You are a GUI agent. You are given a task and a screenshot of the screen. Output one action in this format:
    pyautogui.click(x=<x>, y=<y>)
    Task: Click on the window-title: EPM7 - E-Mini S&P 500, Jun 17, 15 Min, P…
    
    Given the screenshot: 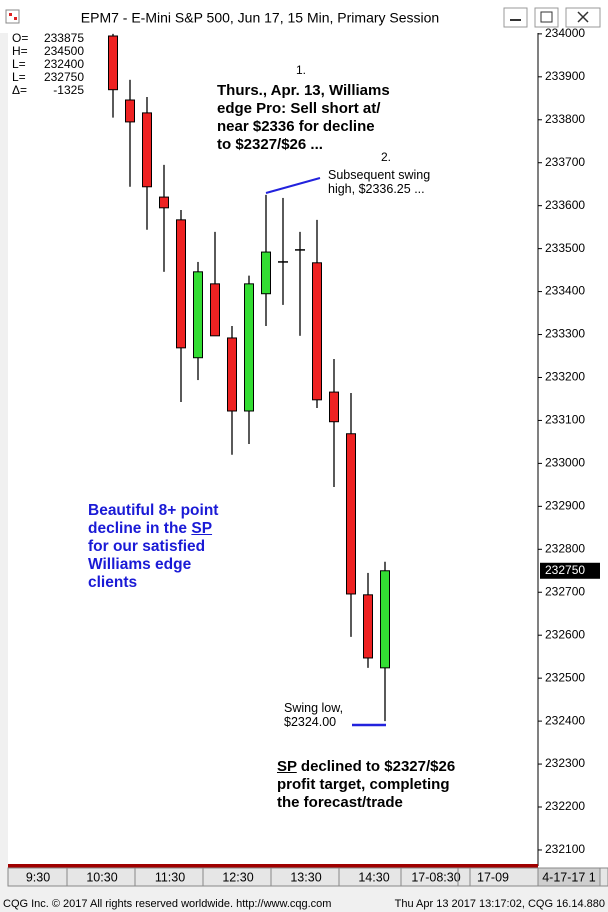 What is the action you would take?
    pyautogui.click(x=260, y=18)
    